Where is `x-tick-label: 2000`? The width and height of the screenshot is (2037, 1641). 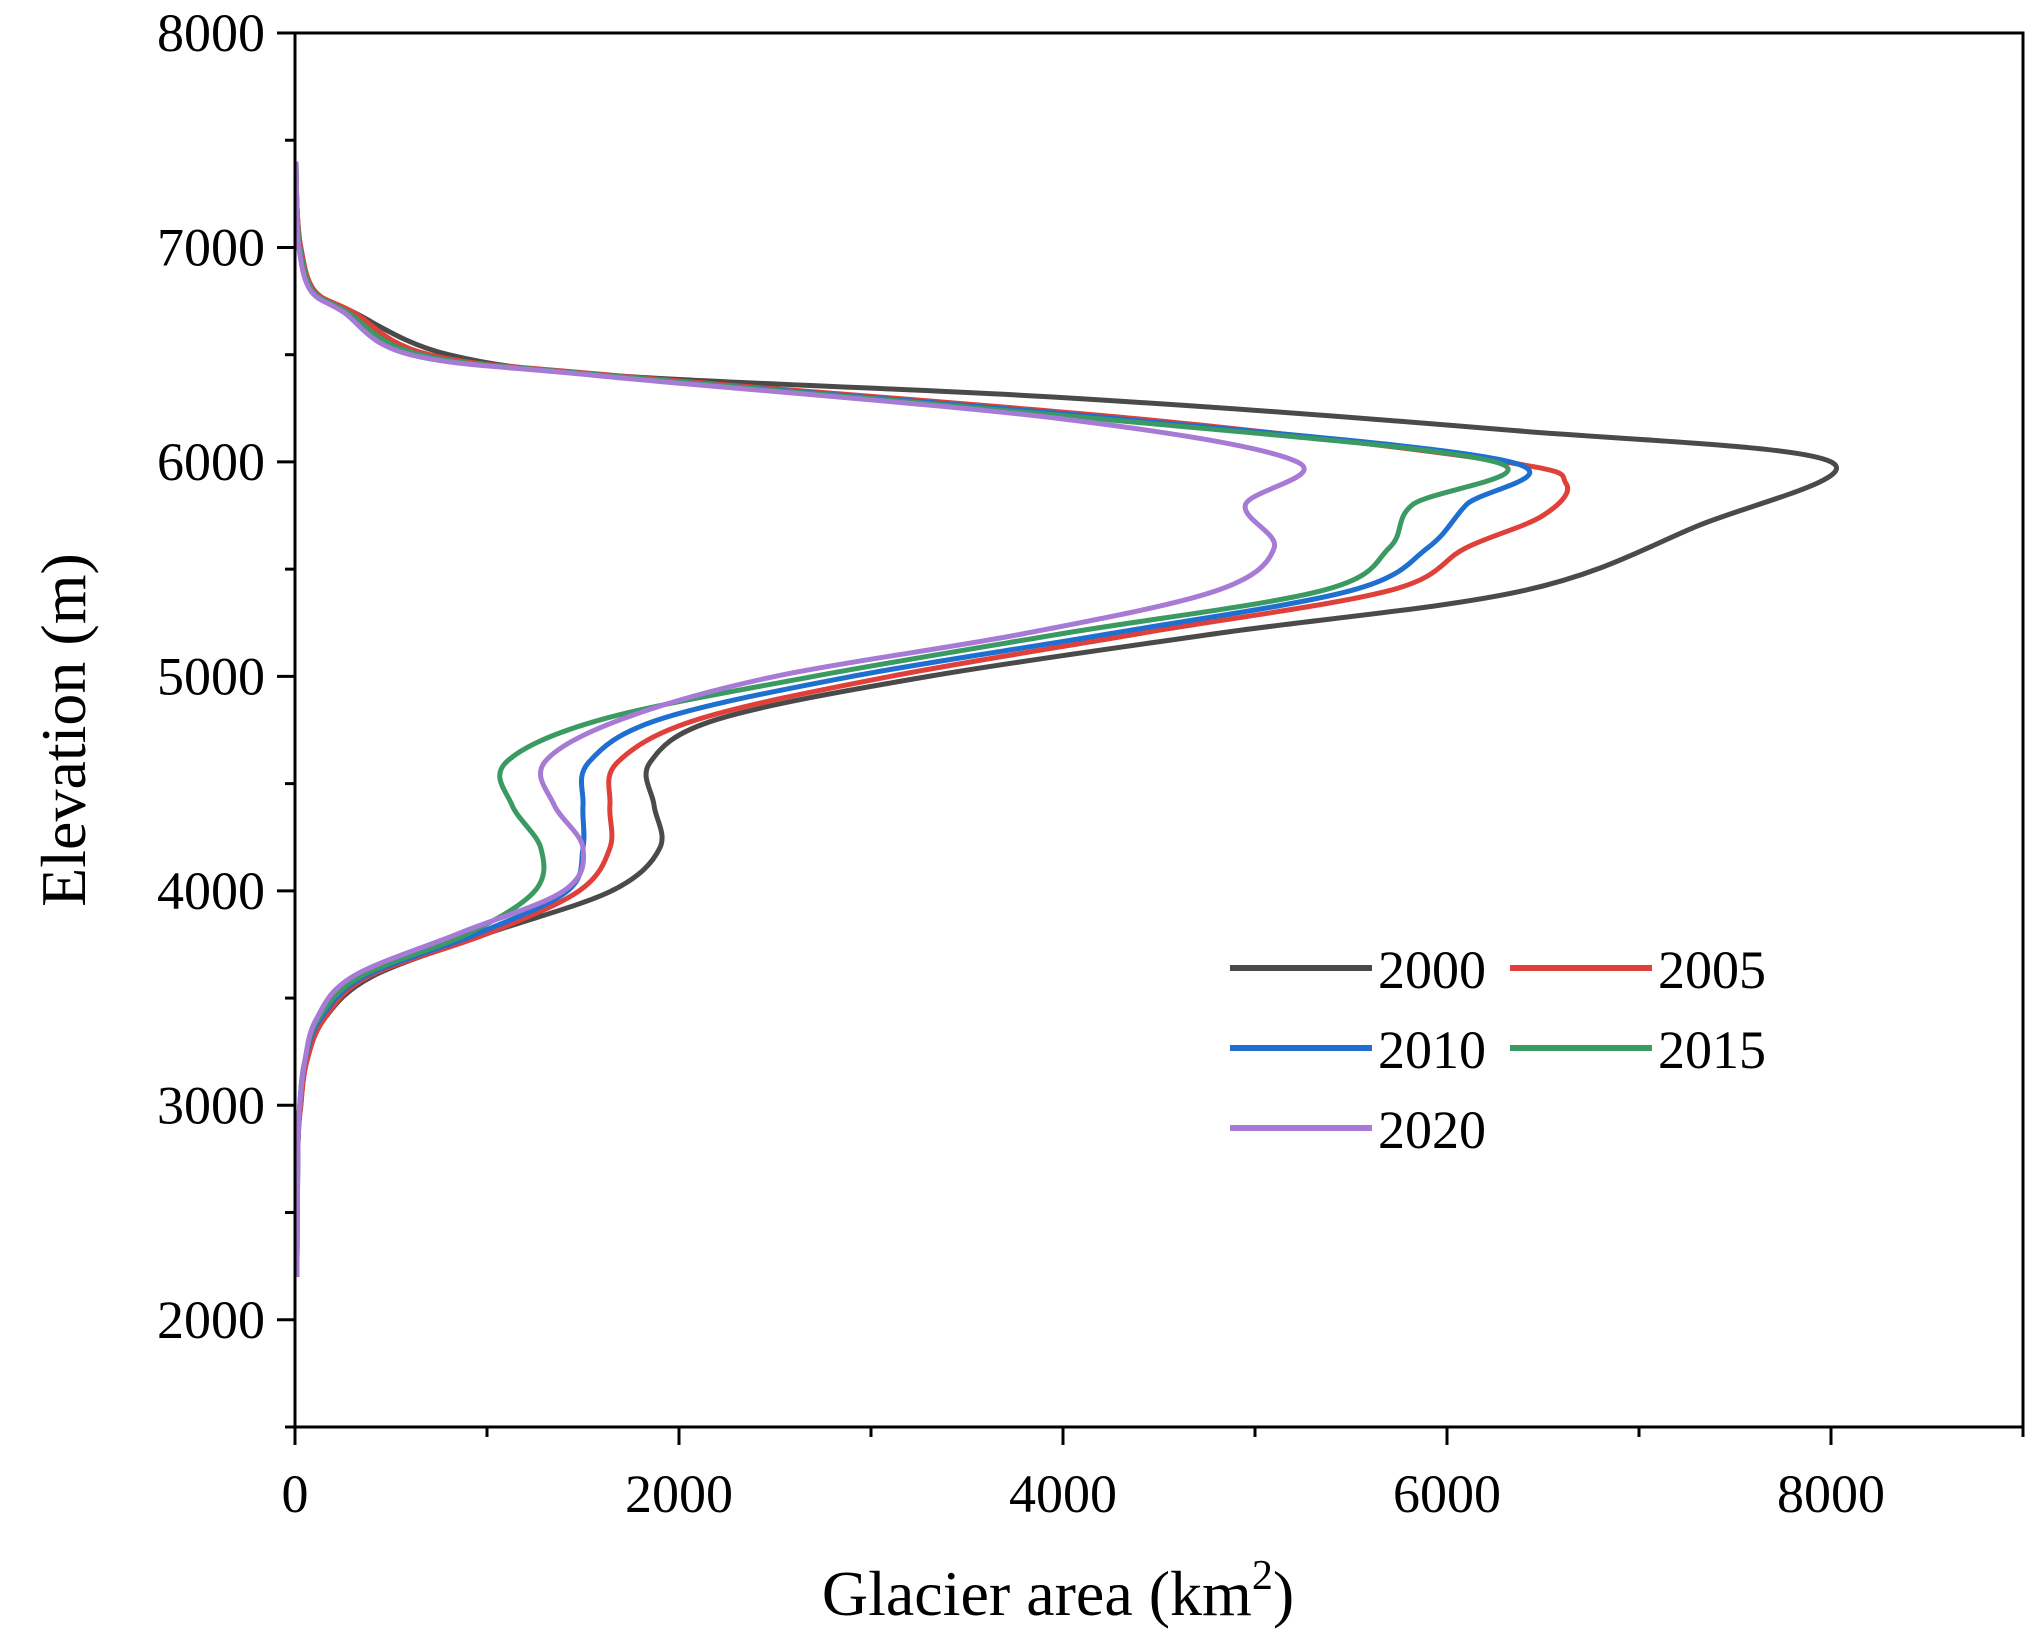 x-tick-label: 2000 is located at coordinates (679, 1494).